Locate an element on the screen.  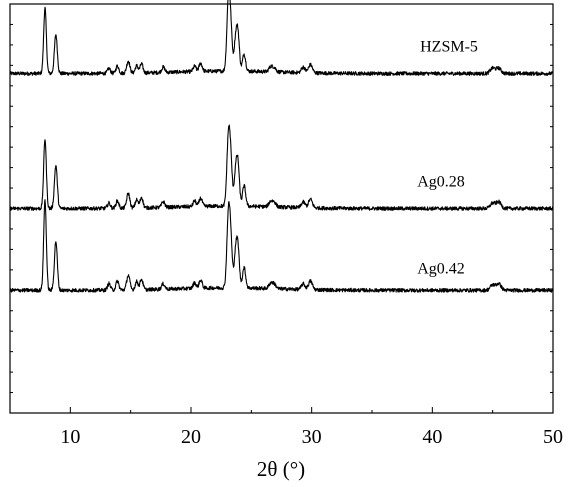
x-axis-title: 2θ (°) is located at coordinates (281, 469).